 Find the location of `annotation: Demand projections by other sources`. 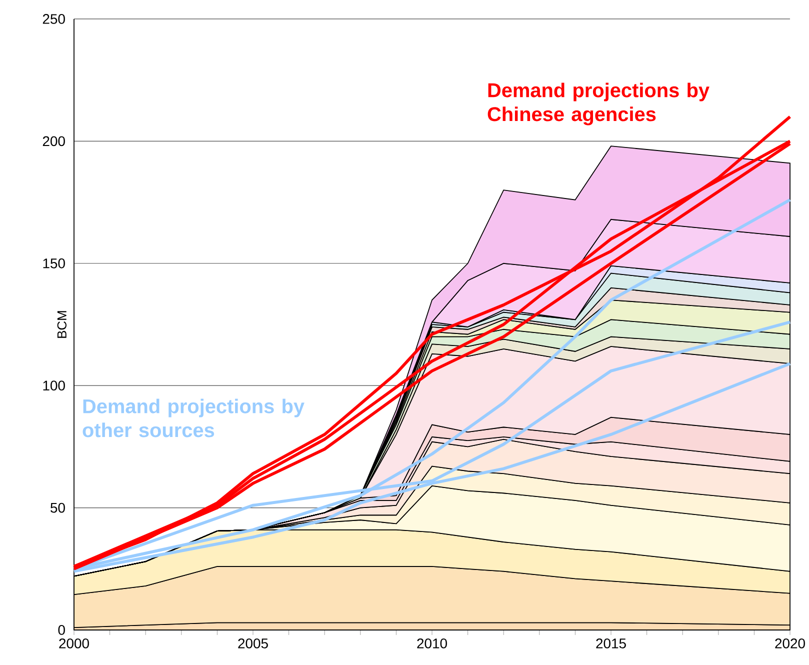

annotation: Demand projections by other sources is located at coordinates (193, 418).